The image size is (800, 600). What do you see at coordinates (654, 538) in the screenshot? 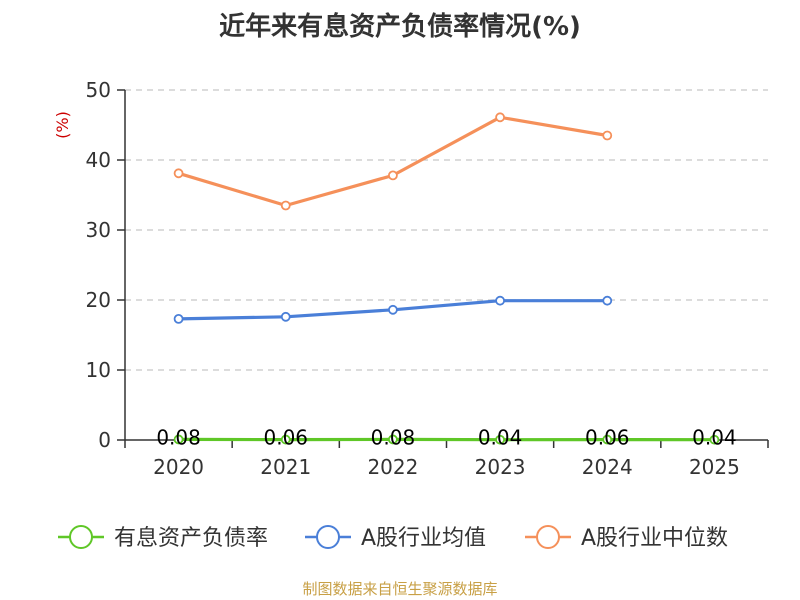
I see `legend-label: A股行业中位数` at bounding box center [654, 538].